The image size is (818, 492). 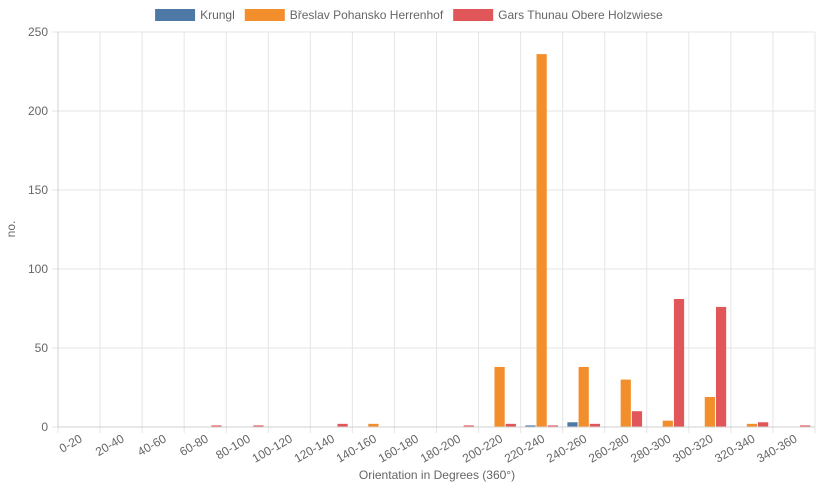 I want to click on x-tick-label: 260-280, so click(x=608, y=448).